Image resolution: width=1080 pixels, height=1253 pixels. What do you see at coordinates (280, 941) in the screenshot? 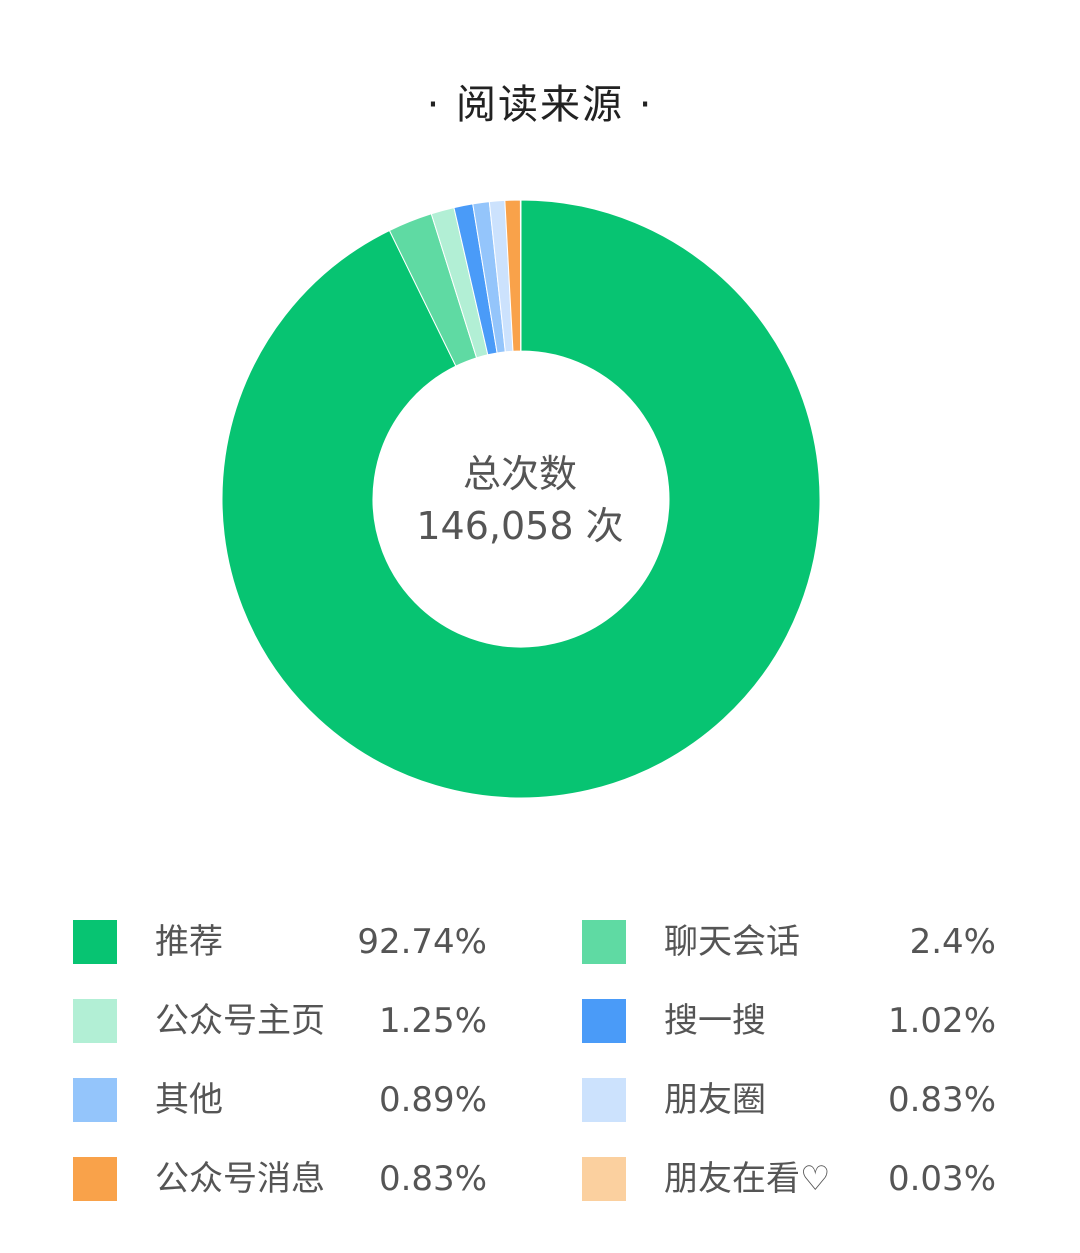
I see `legend-item: 推荐 92.74%` at bounding box center [280, 941].